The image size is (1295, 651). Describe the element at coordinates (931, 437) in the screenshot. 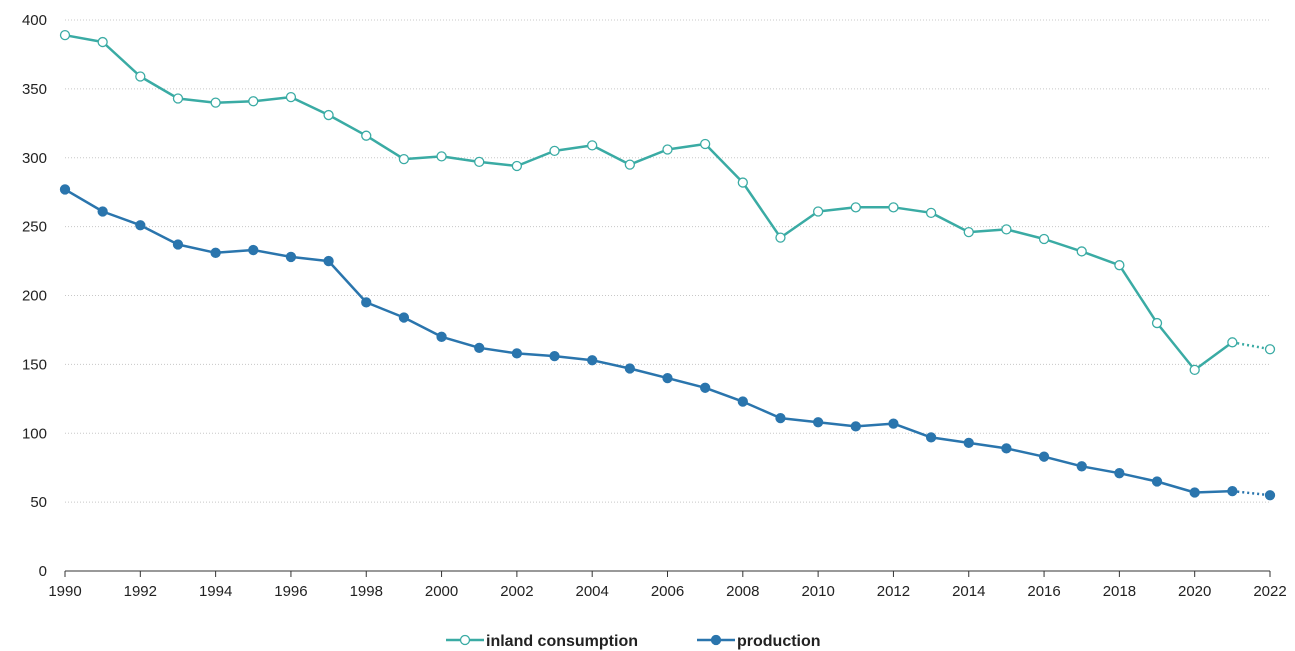

I see `data-point-production-2013` at that location.